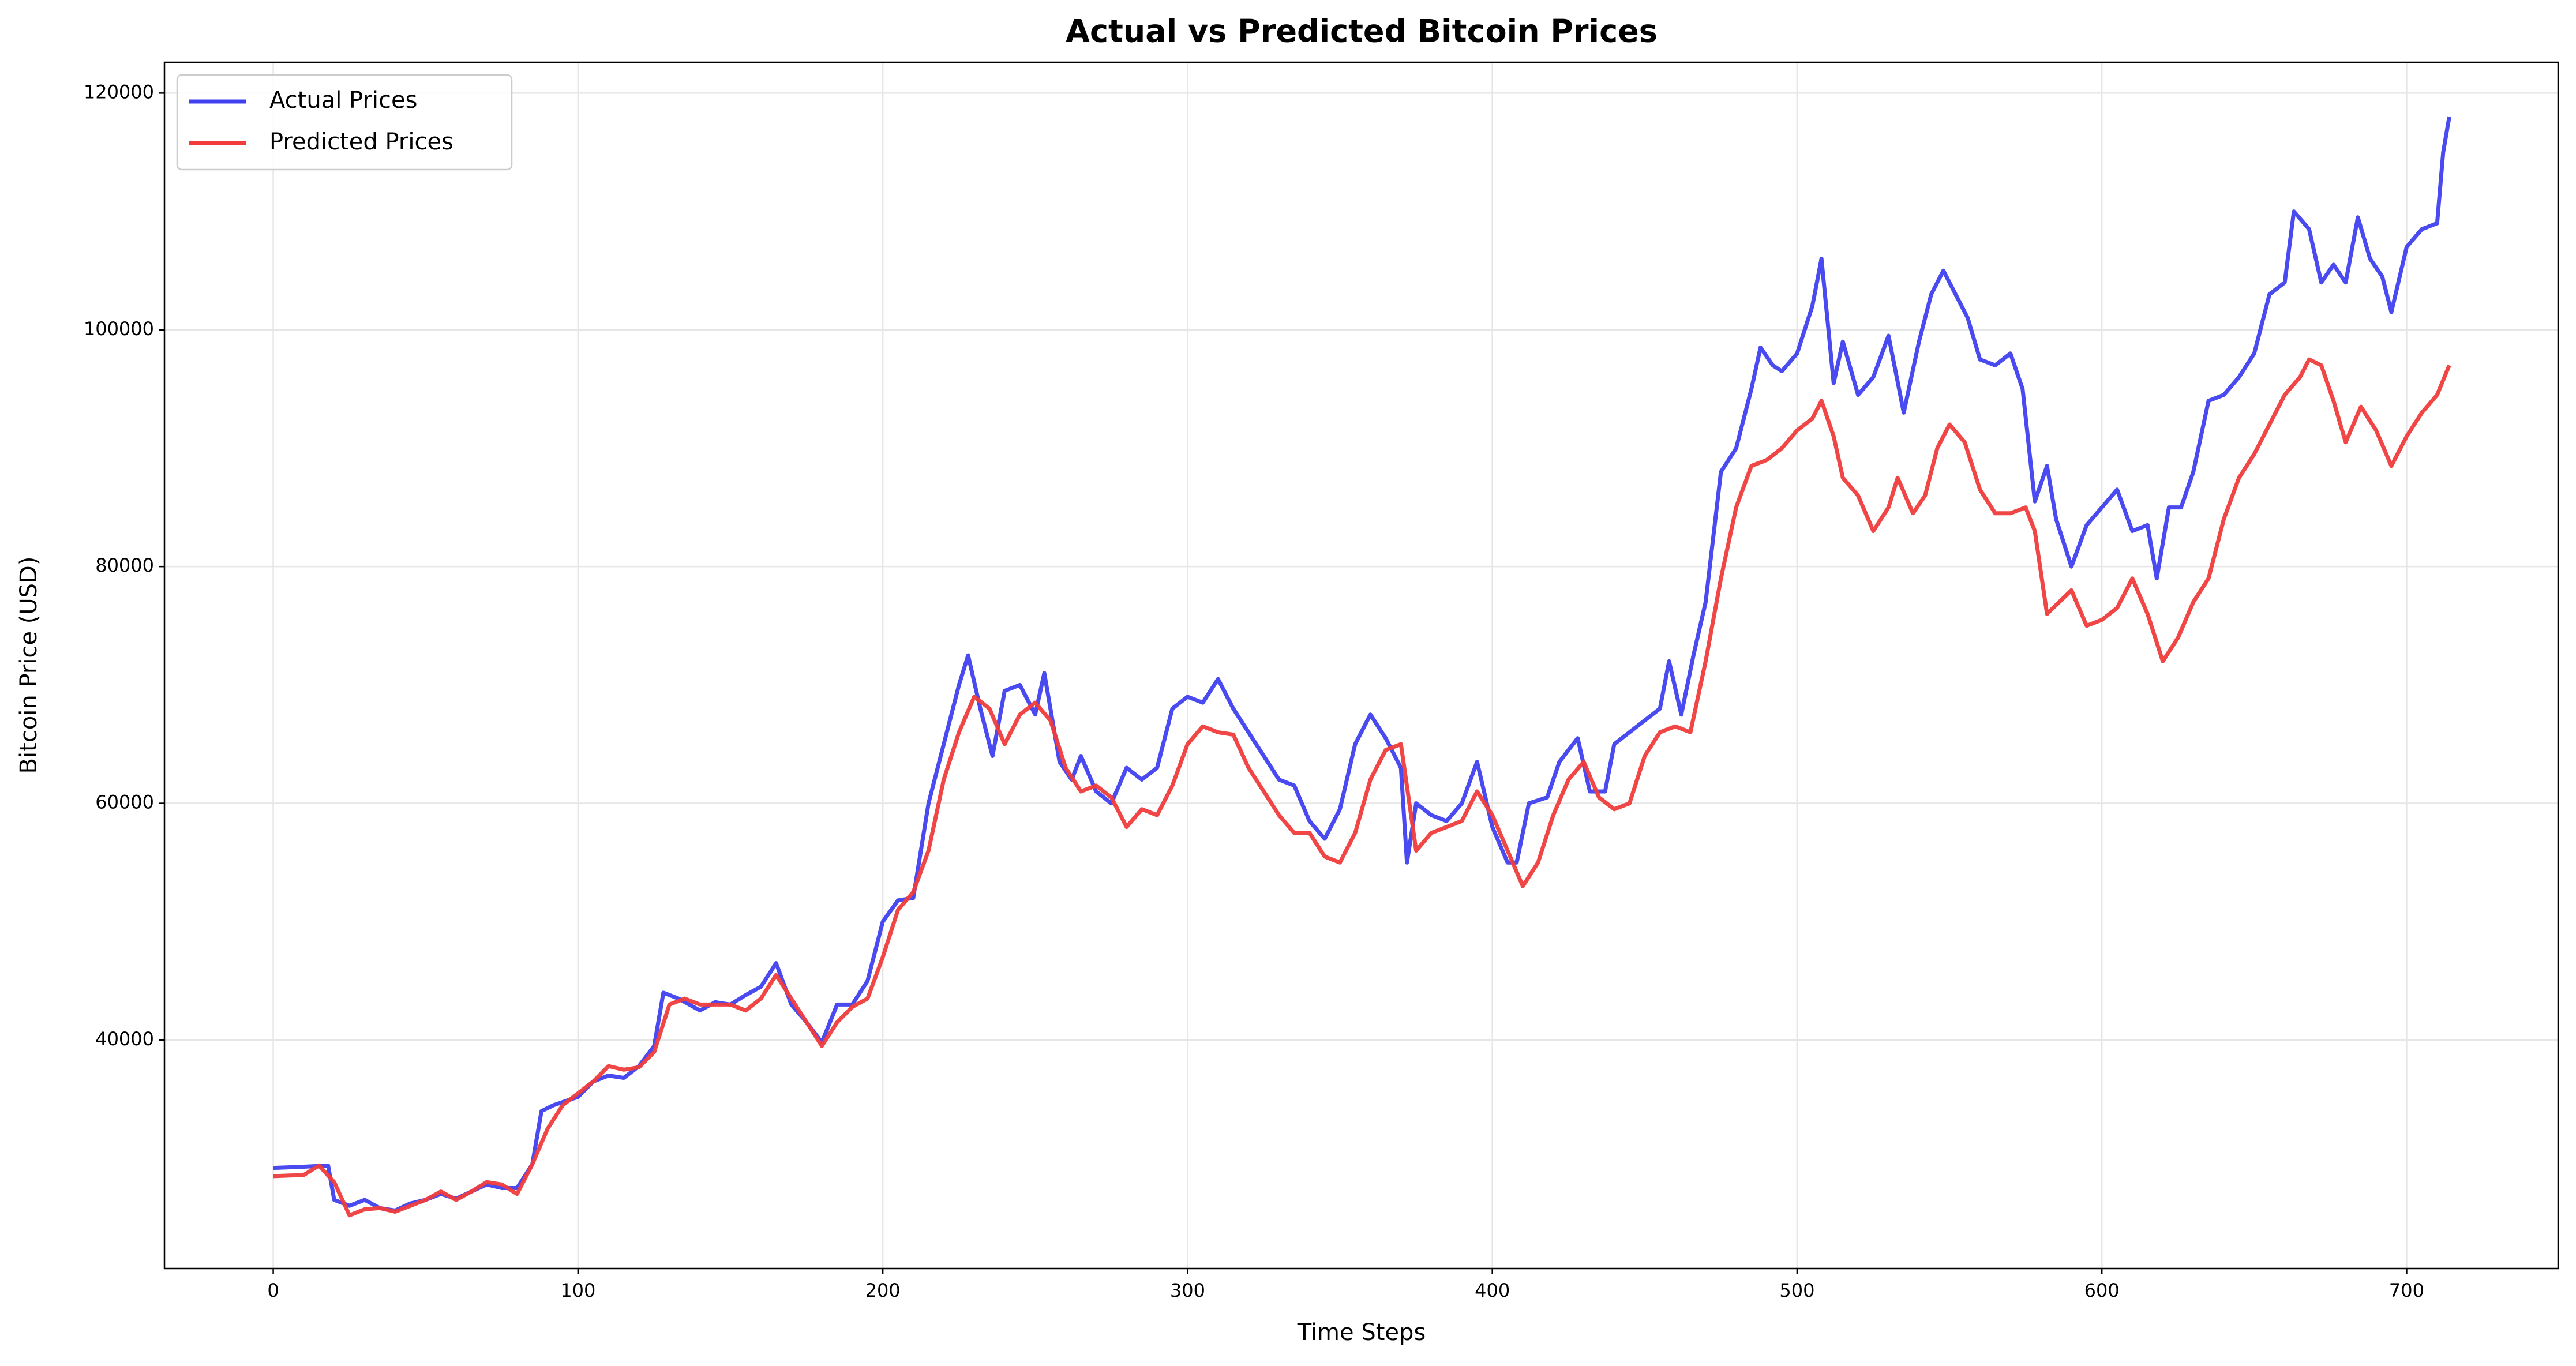  I want to click on x-tick-label: 200, so click(883, 1290).